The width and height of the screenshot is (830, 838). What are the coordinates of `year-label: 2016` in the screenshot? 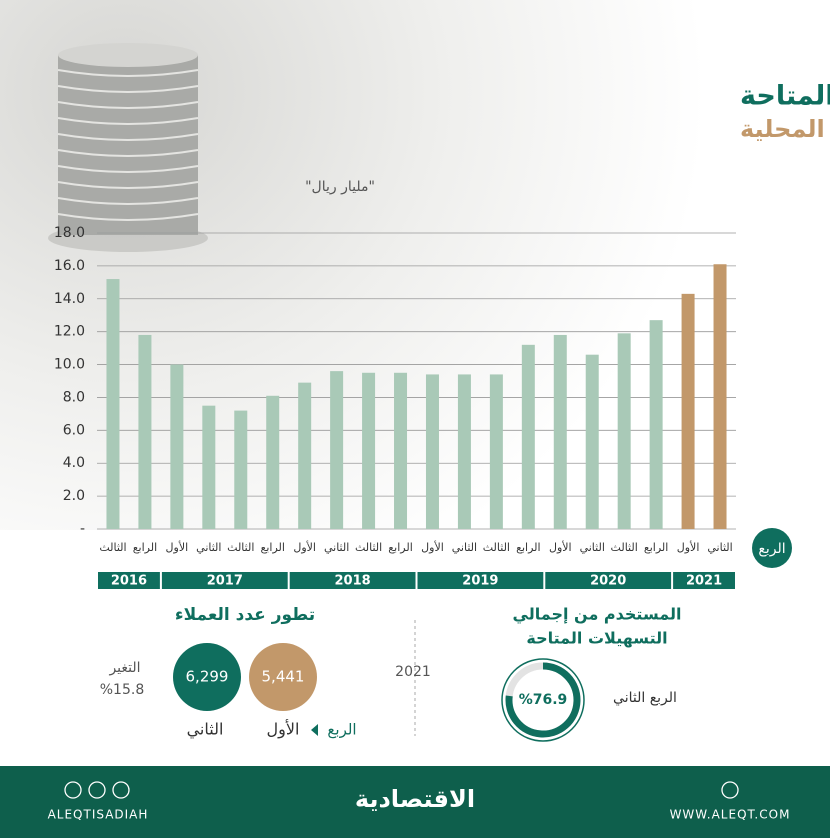 It's located at (129, 581).